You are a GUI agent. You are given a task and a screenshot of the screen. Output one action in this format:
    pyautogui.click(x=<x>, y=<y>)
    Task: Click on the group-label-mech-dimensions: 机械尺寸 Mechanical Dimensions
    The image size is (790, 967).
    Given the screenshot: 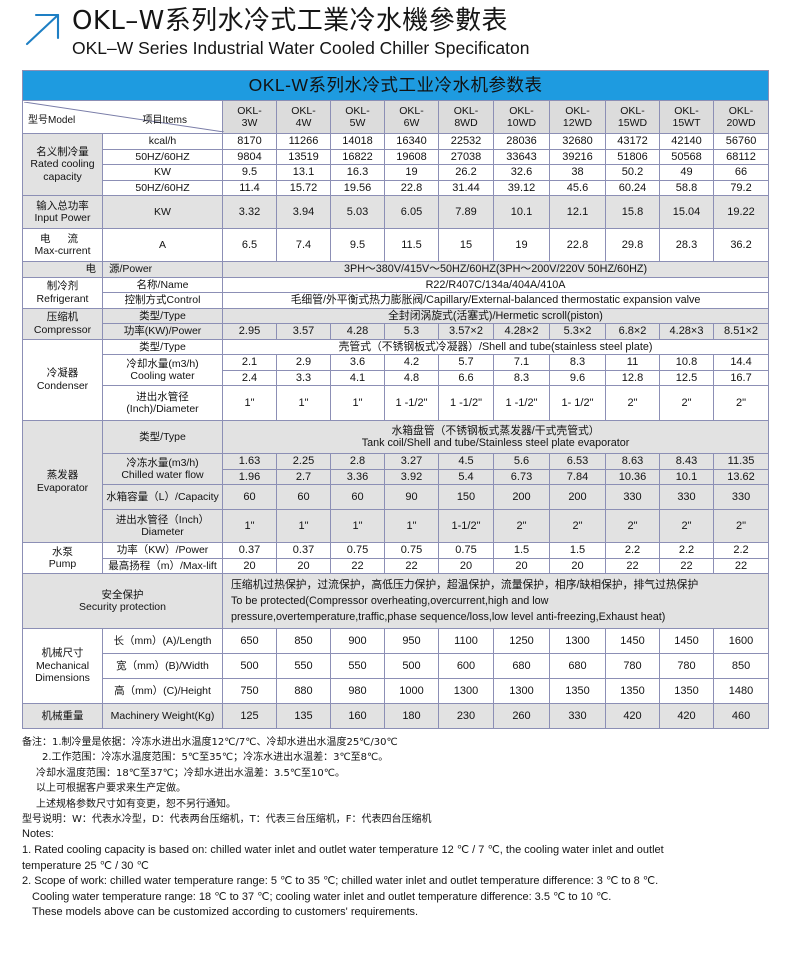 What is the action you would take?
    pyautogui.click(x=62, y=666)
    